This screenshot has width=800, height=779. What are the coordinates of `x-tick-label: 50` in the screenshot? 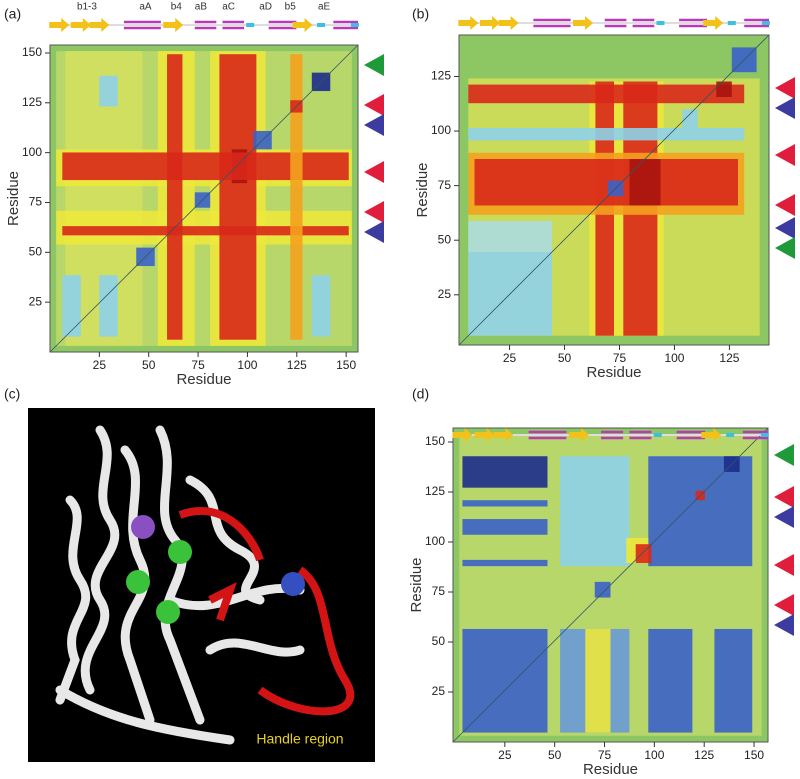 It's located at (555, 755).